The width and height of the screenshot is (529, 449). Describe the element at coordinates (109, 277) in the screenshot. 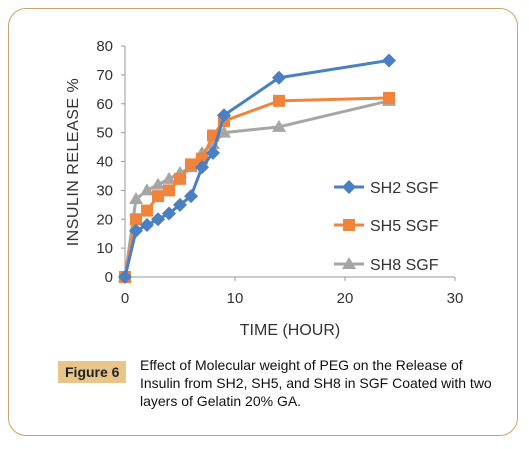

I see `y-tick-label: 0` at that location.